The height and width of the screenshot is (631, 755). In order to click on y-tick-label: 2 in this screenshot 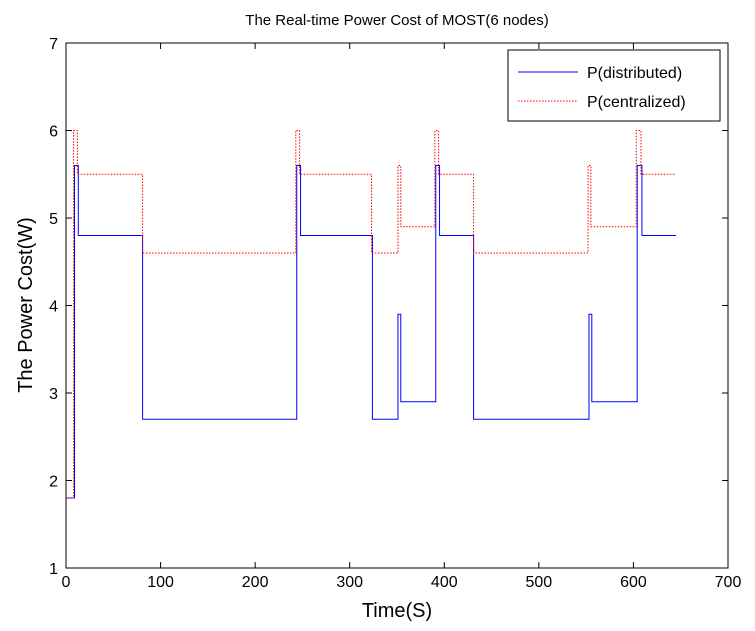, I will do `click(53, 482)`.